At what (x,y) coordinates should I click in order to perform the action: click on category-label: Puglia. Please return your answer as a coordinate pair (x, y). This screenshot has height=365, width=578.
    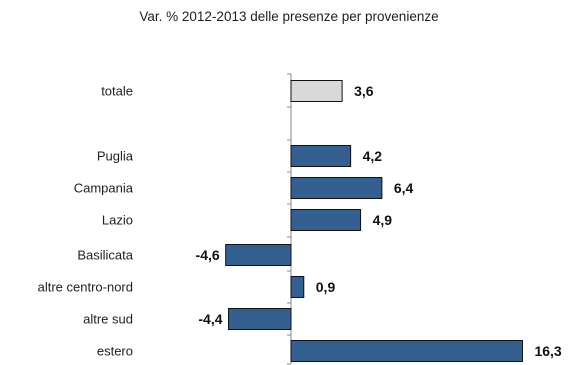
    Looking at the image, I should click on (115, 156).